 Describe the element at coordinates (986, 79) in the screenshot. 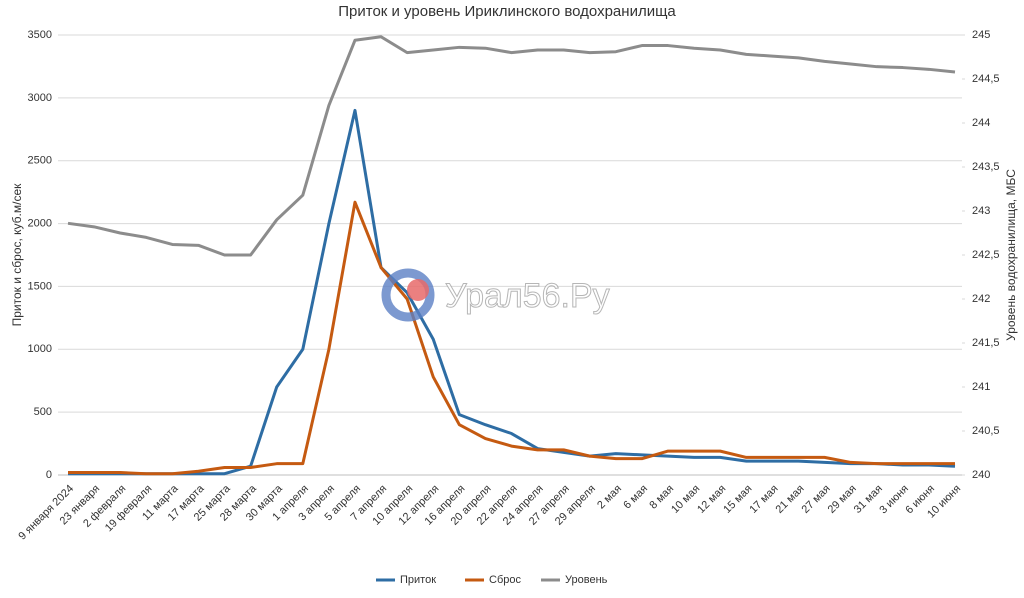

I see `y2-tick-label: 244,5` at that location.